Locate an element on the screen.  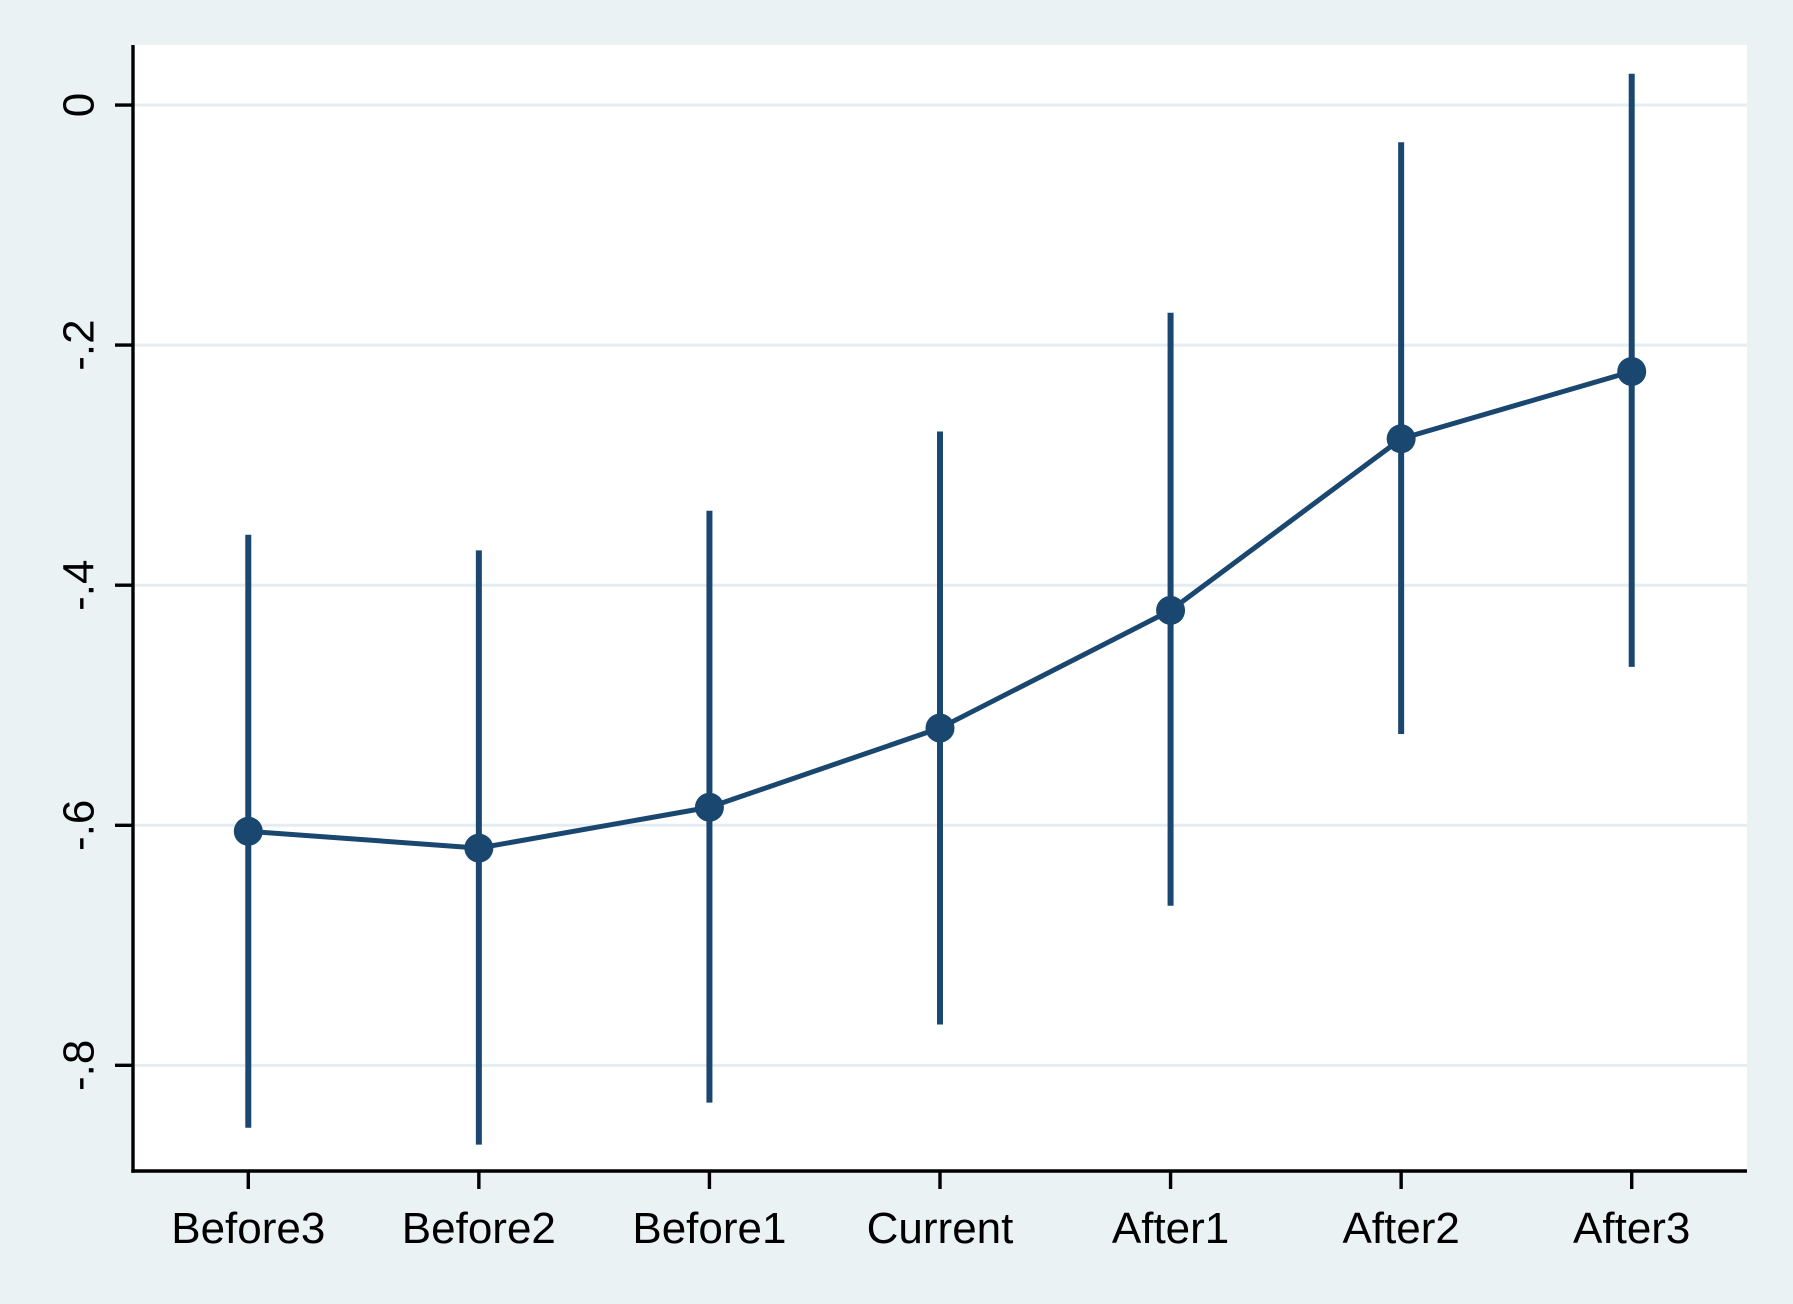
x-tick-label: After3 is located at coordinates (1631, 1228).